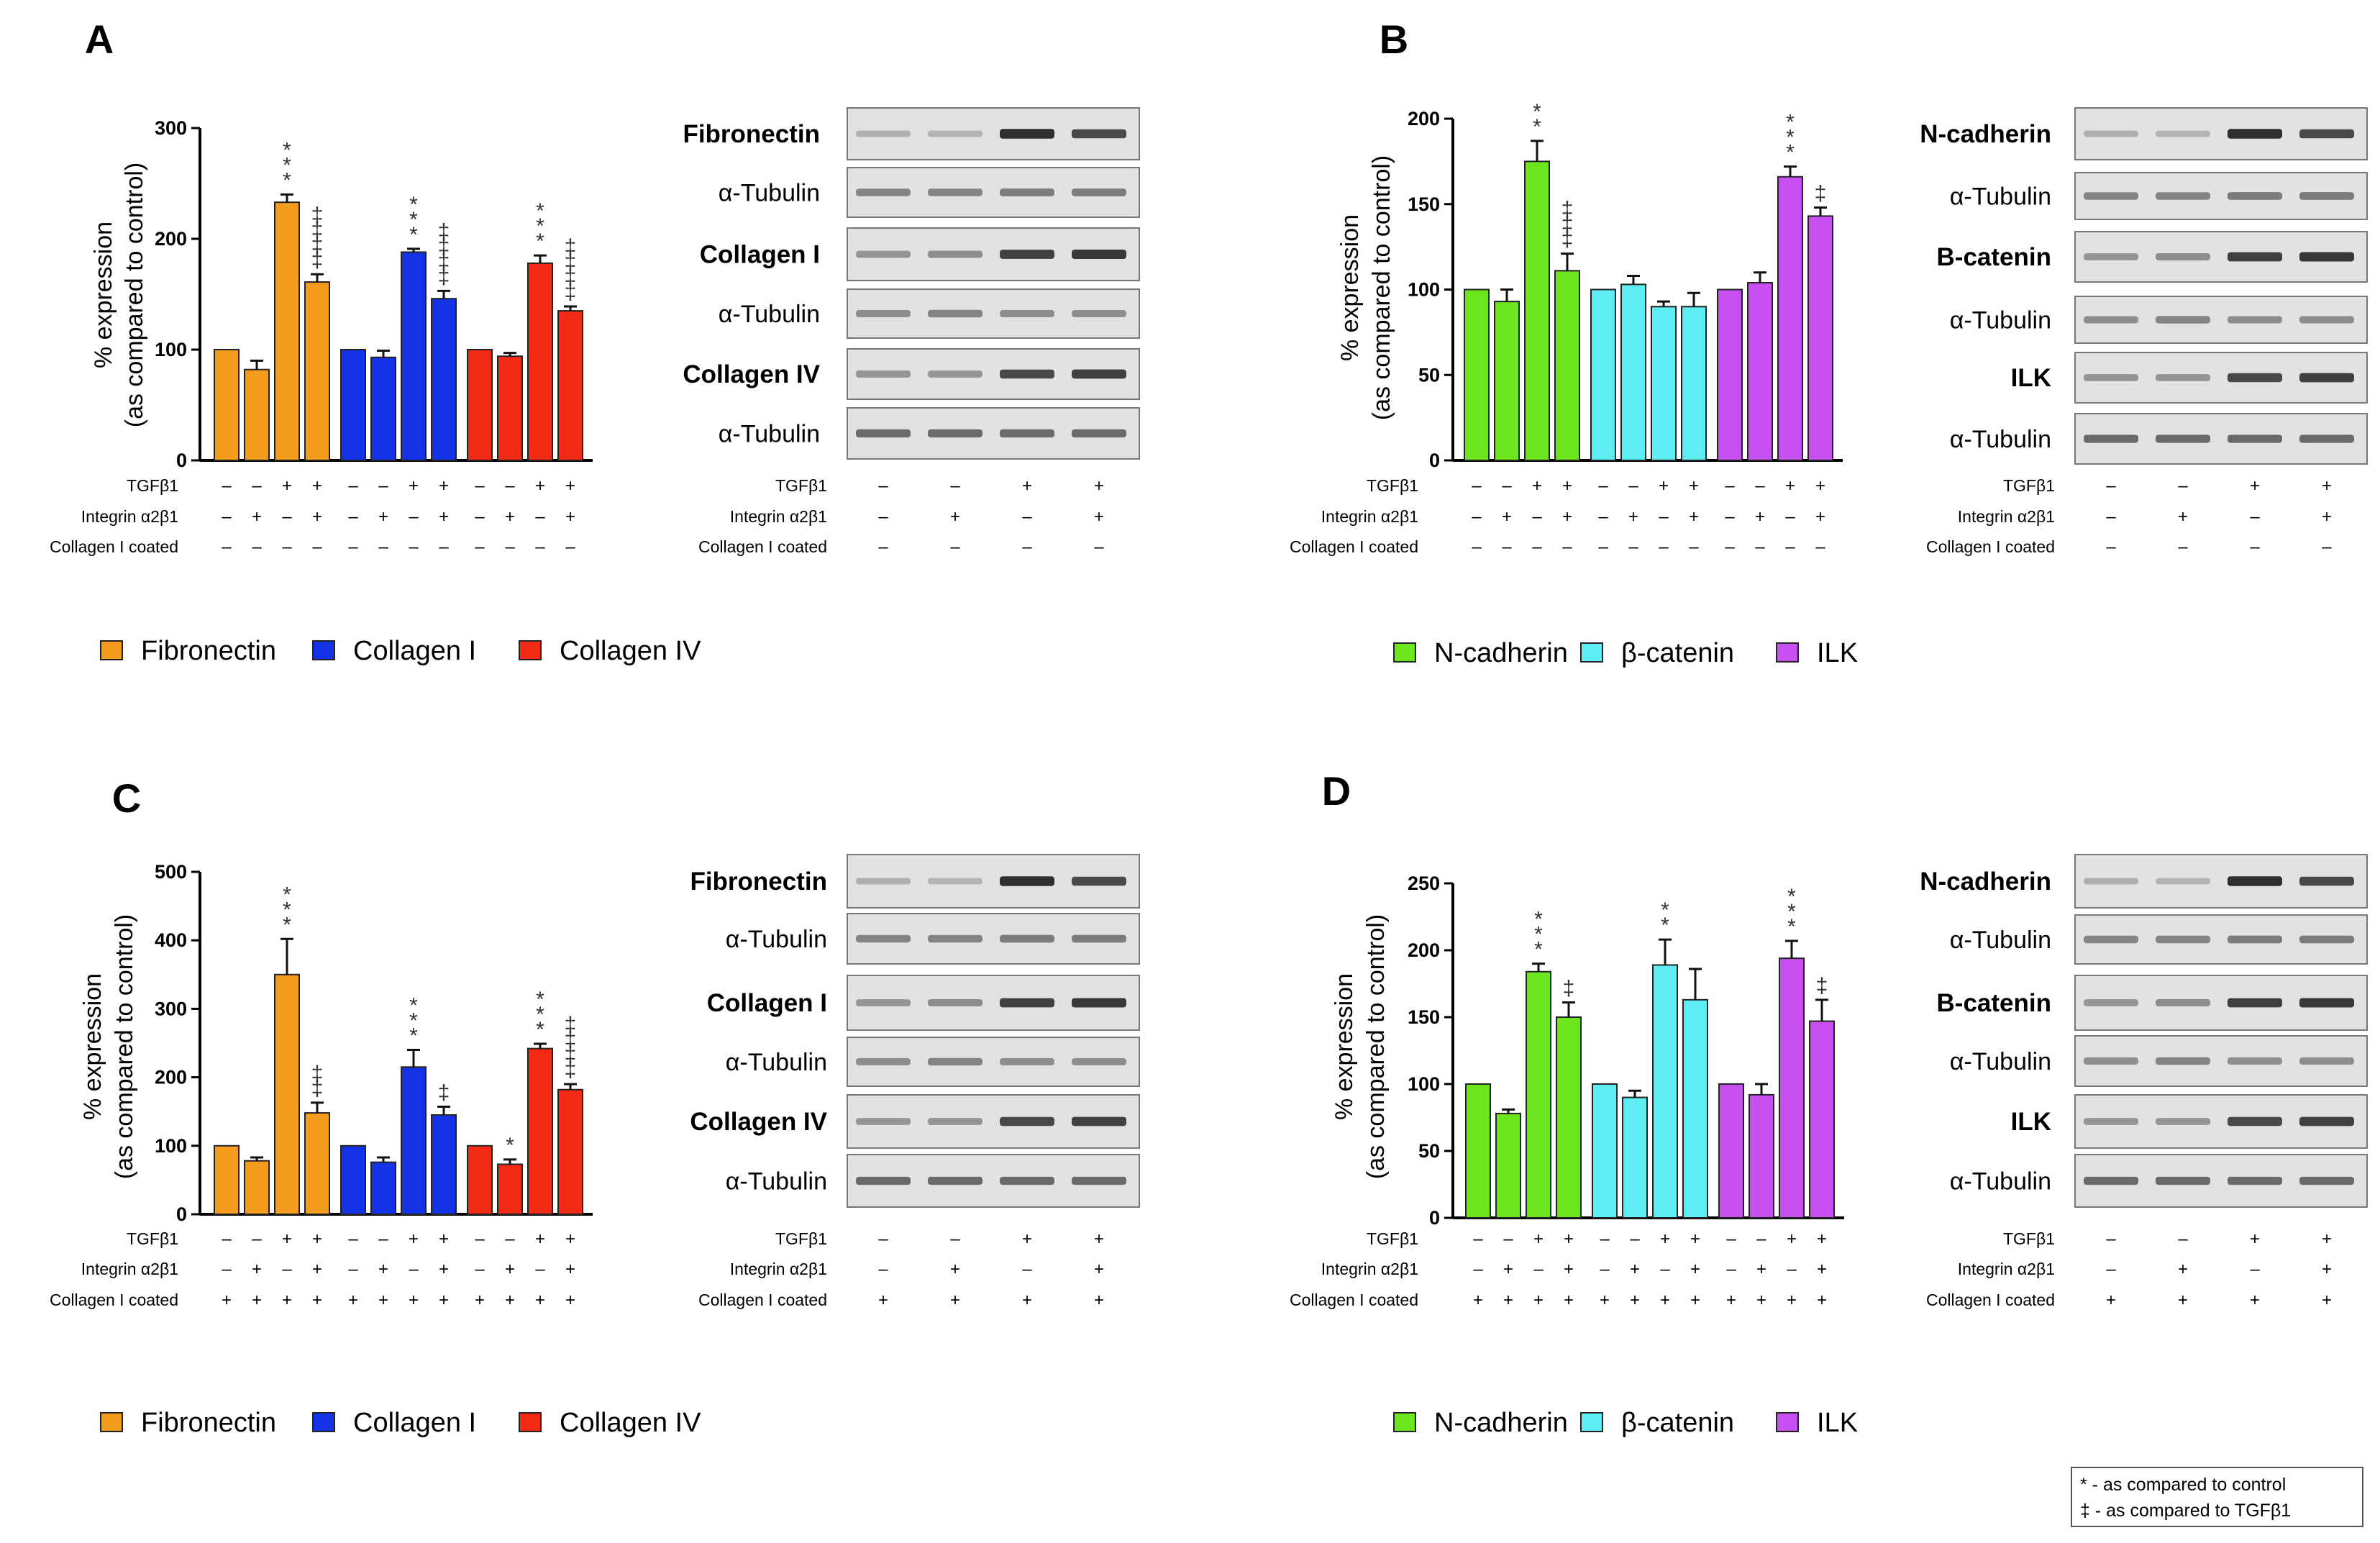  I want to click on y-tick-label: 50, so click(1429, 375).